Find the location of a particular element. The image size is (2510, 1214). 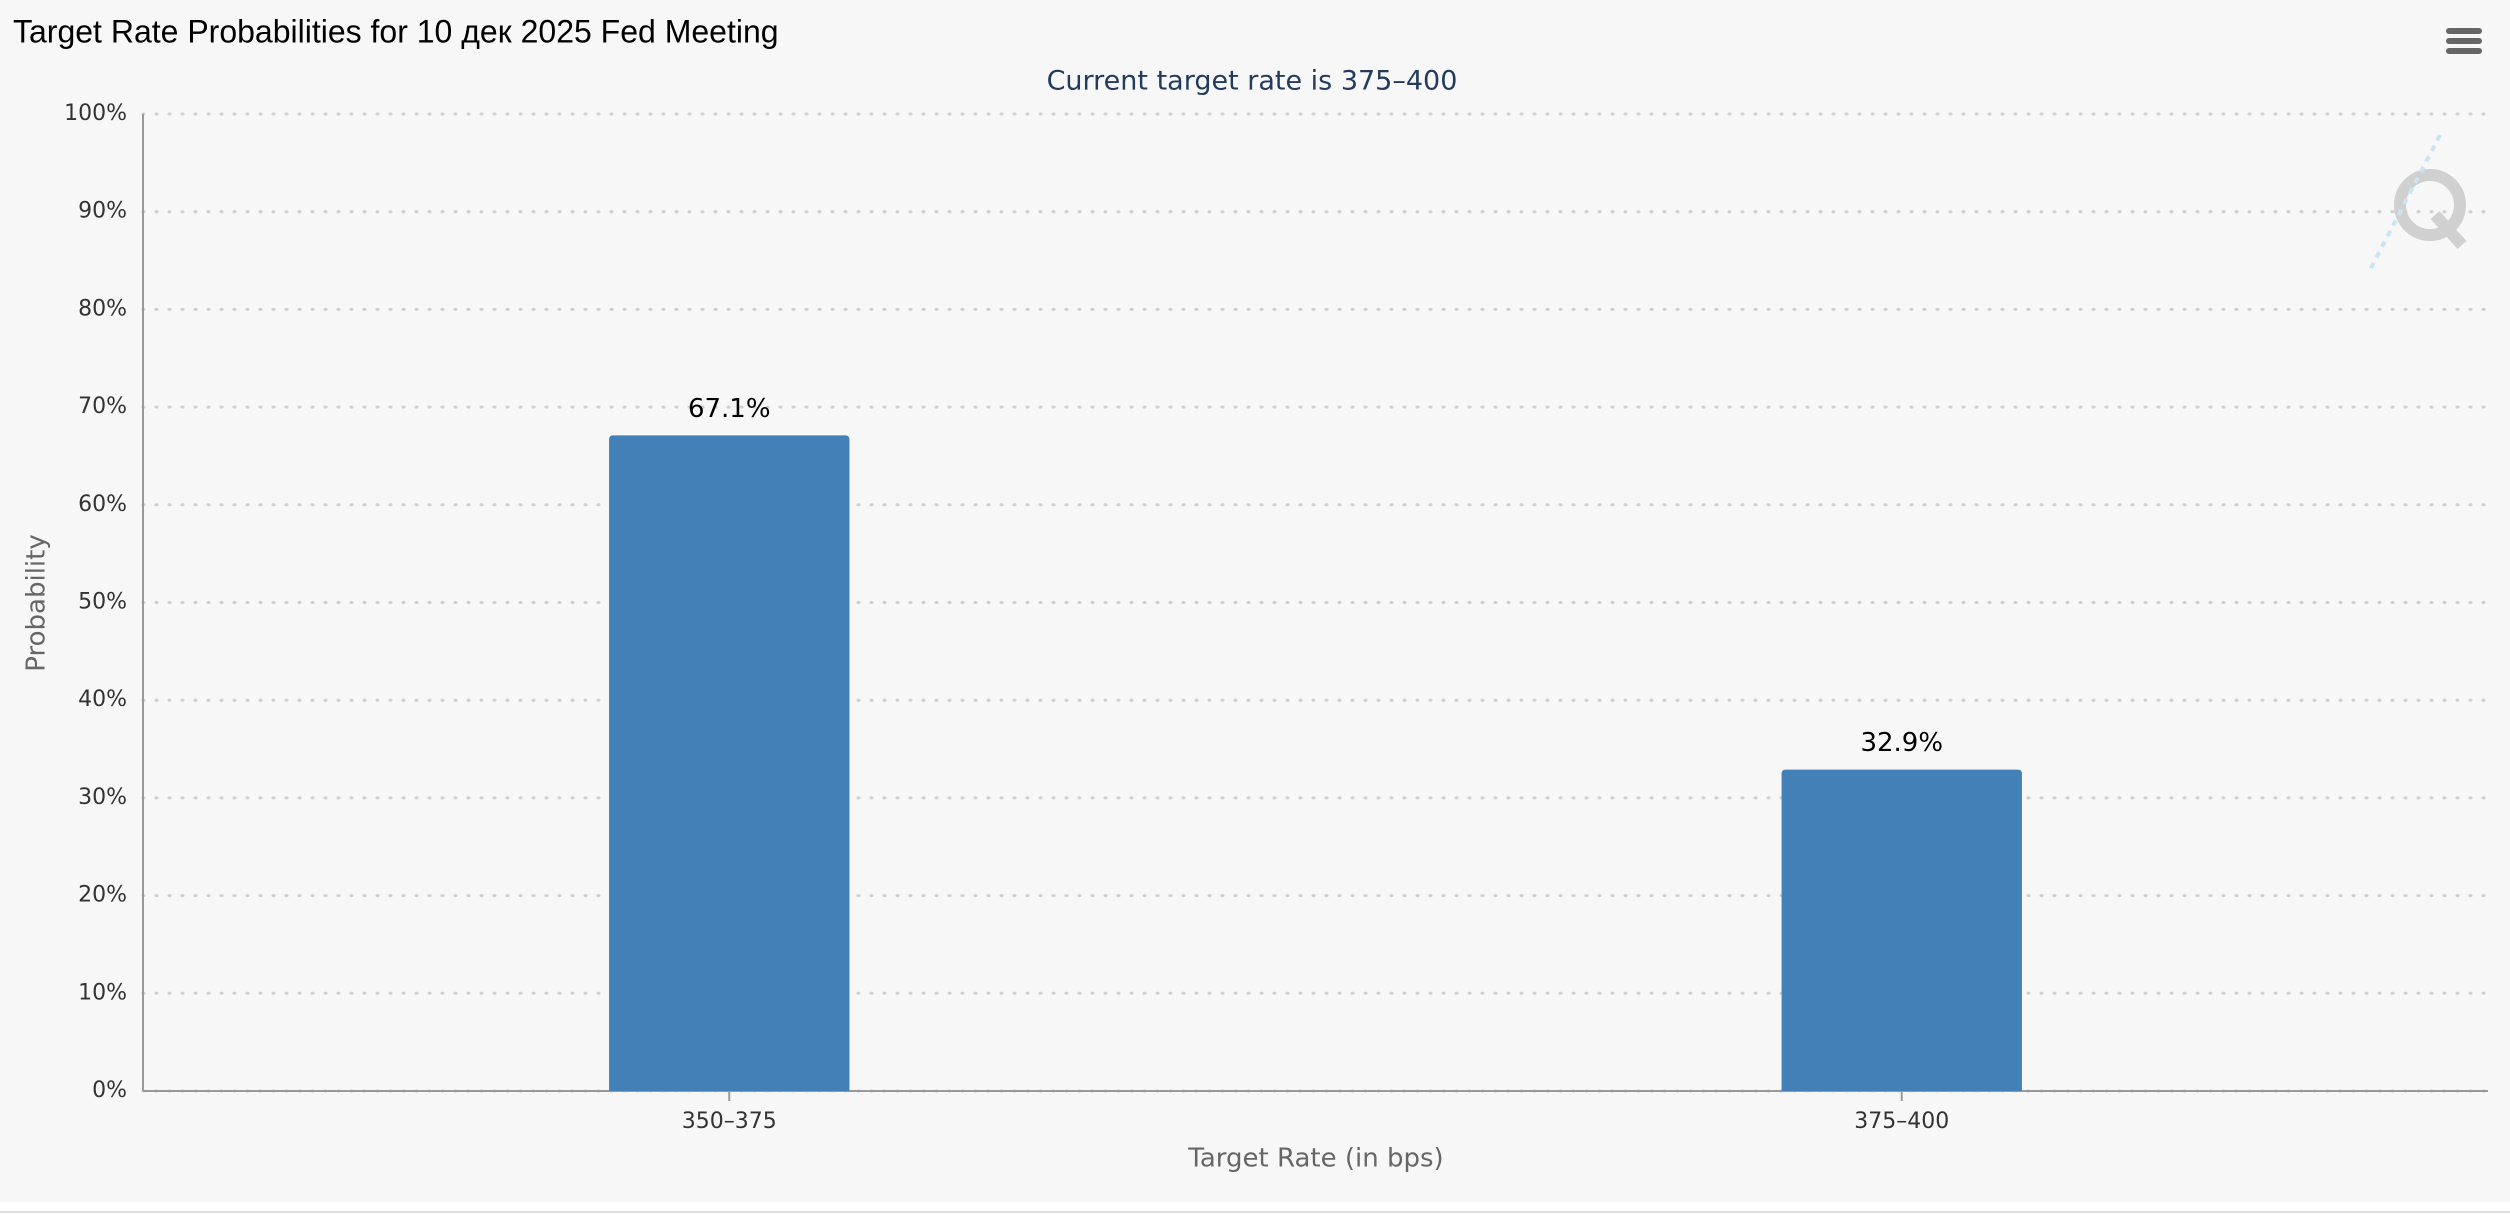

data-label: 67.1% is located at coordinates (729, 409).